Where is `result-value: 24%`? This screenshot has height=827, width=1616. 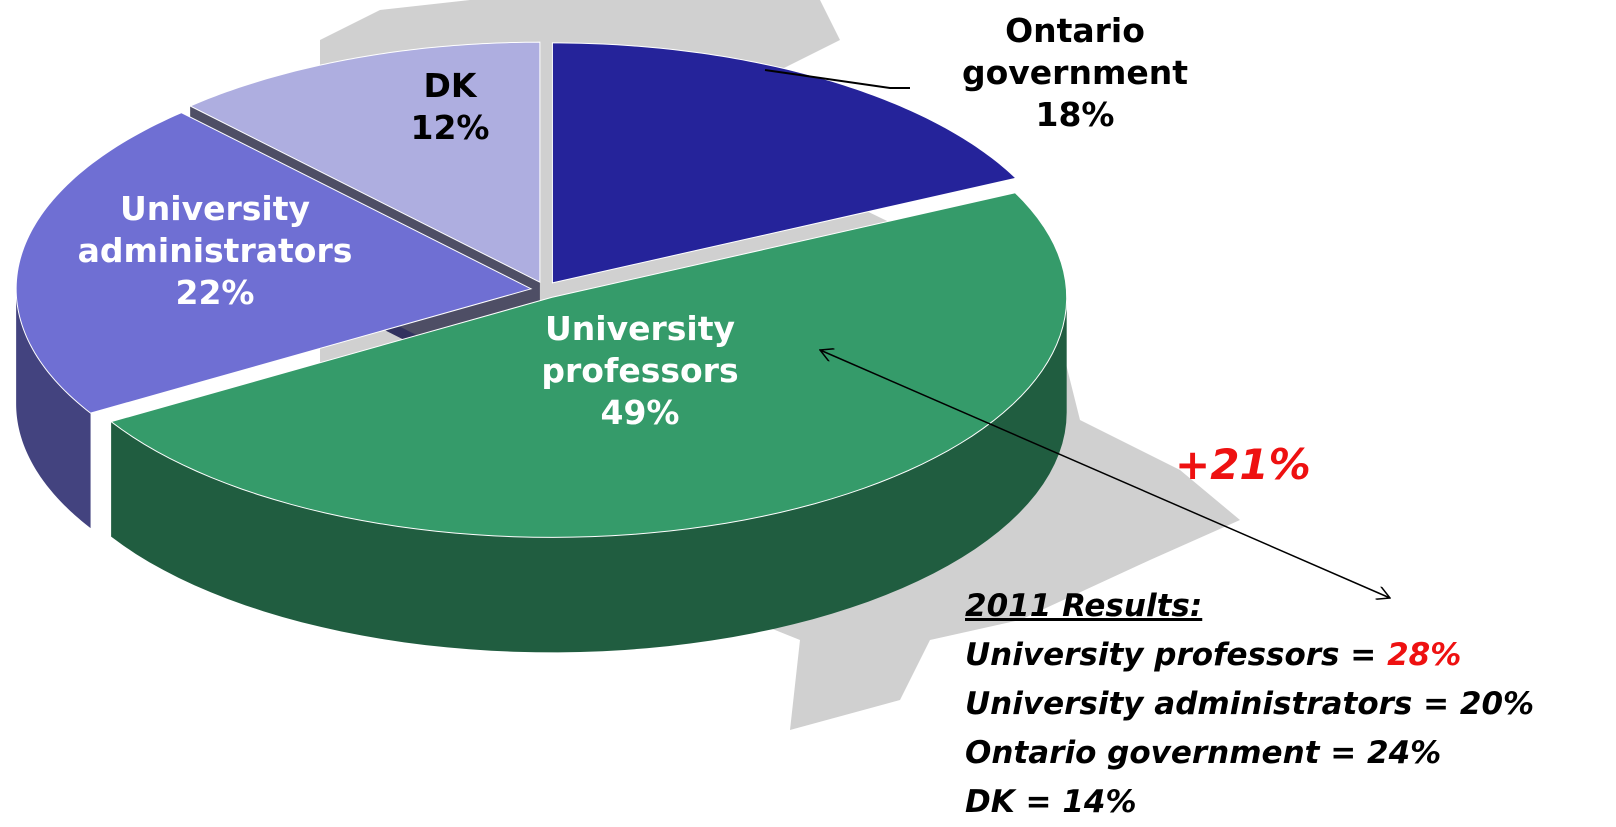 result-value: 24% is located at coordinates (1404, 753).